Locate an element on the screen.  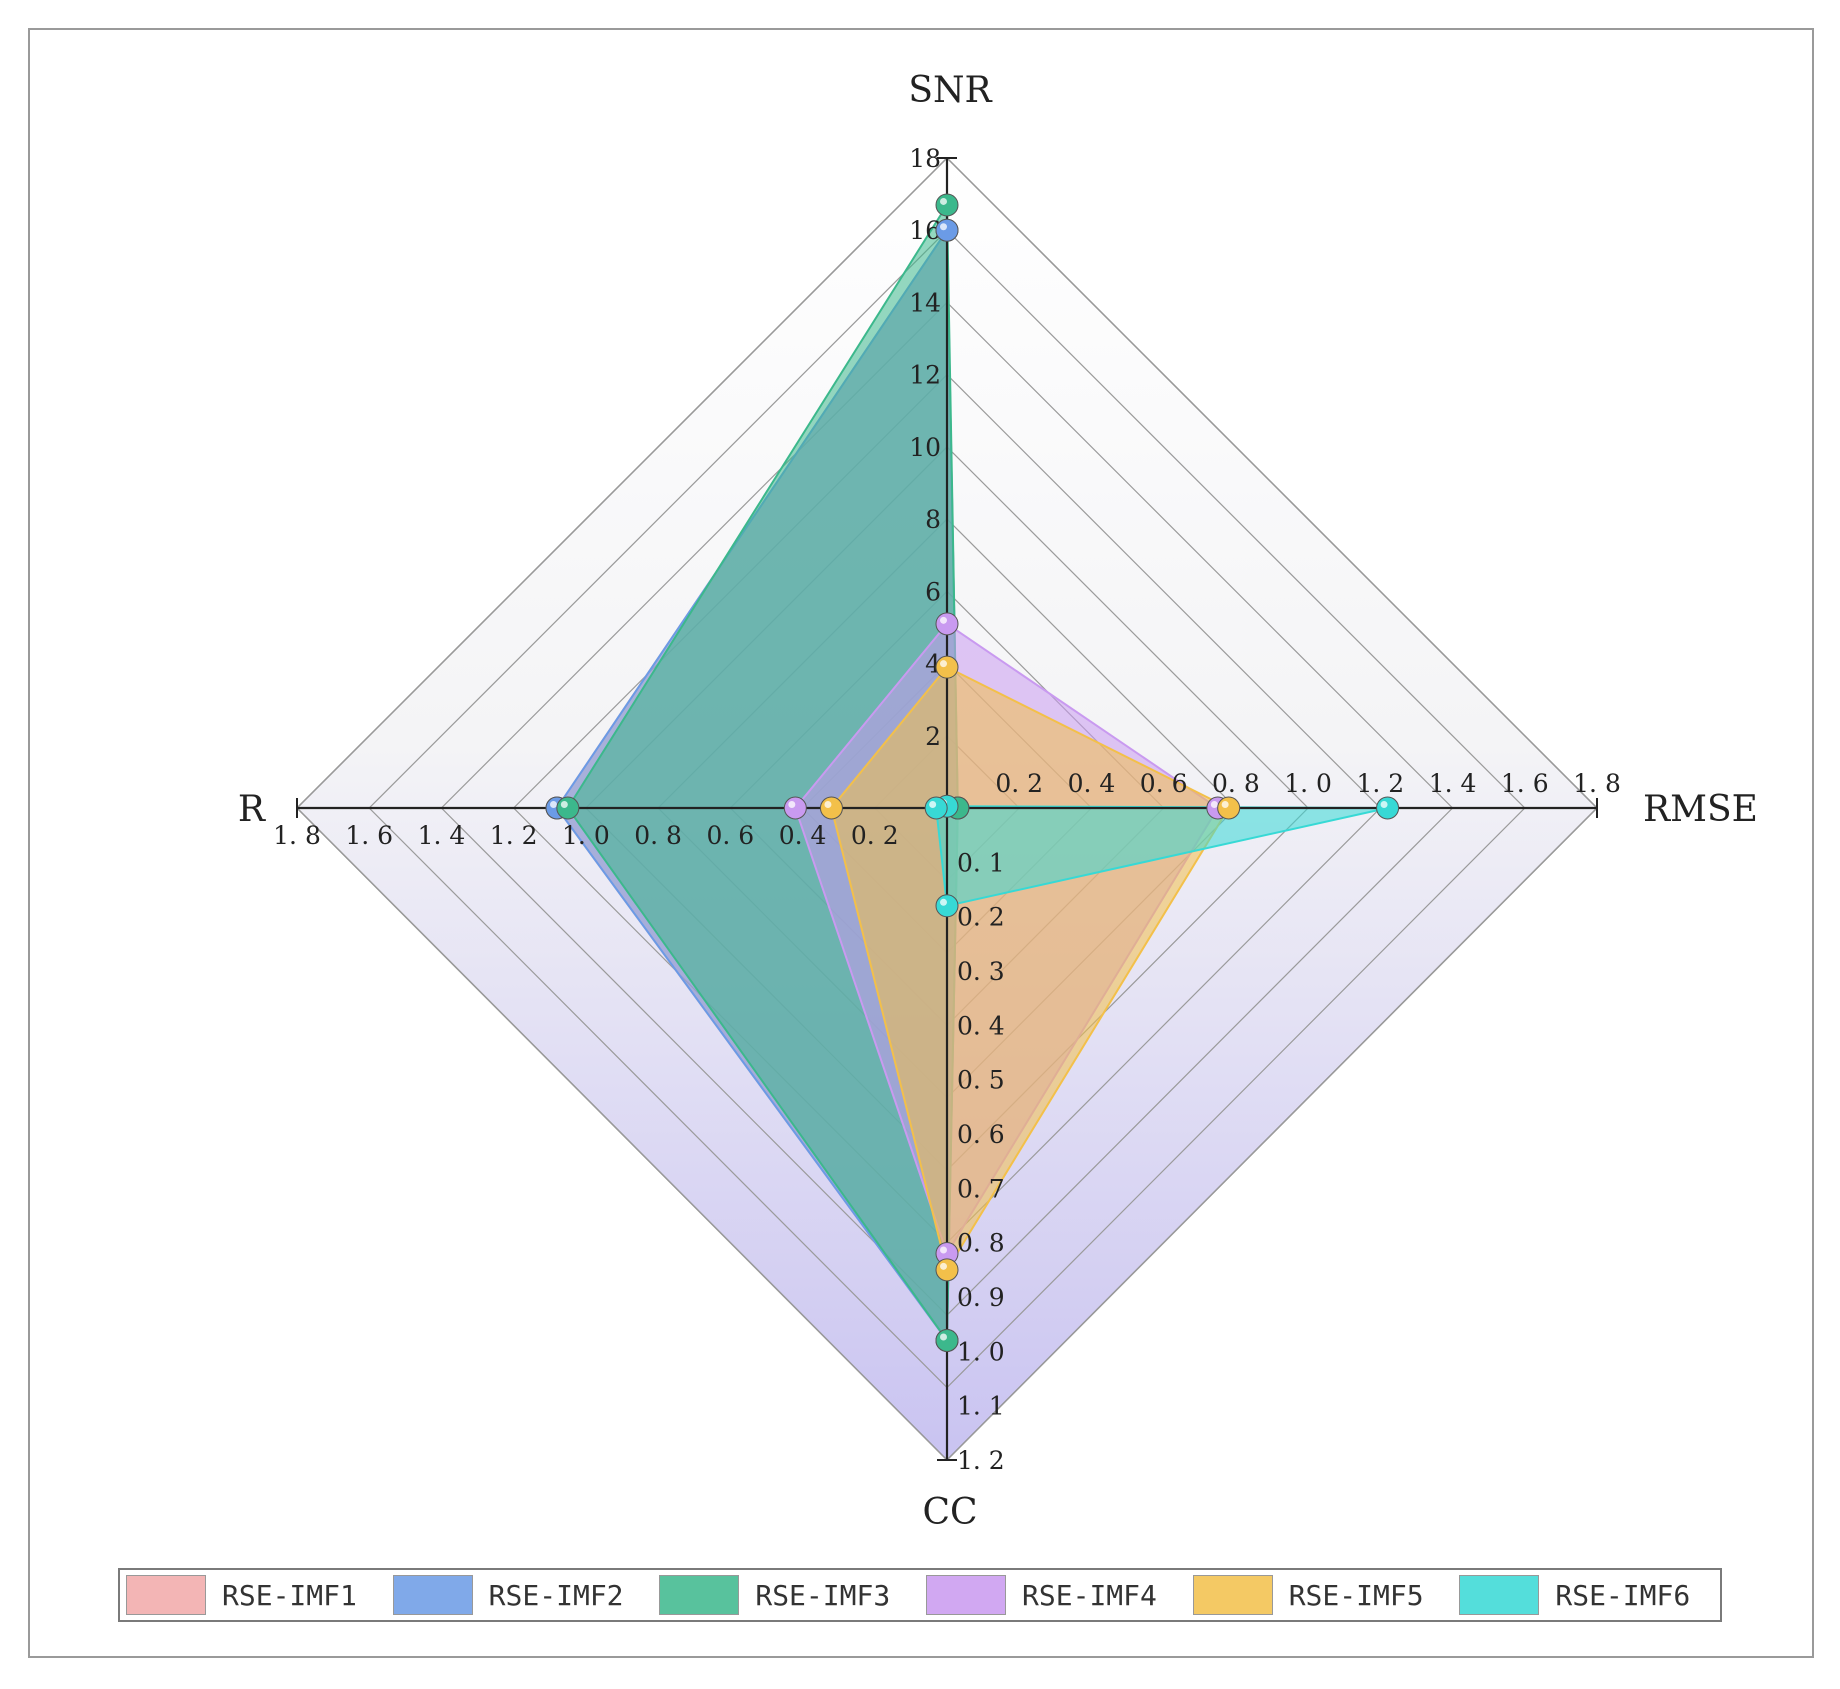
tick-label-cc: 0. 9 is located at coordinates (981, 1297).